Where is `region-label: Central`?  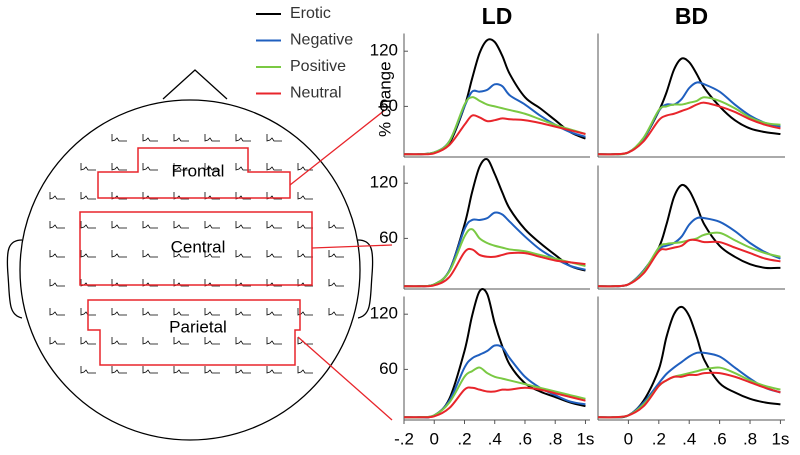
region-label: Central is located at coordinates (198, 246).